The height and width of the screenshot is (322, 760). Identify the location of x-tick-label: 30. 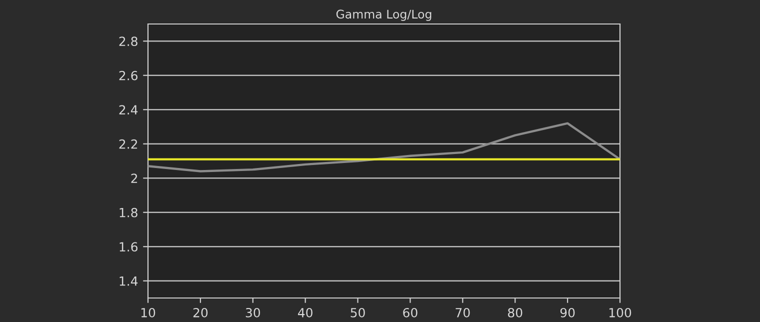
(253, 313).